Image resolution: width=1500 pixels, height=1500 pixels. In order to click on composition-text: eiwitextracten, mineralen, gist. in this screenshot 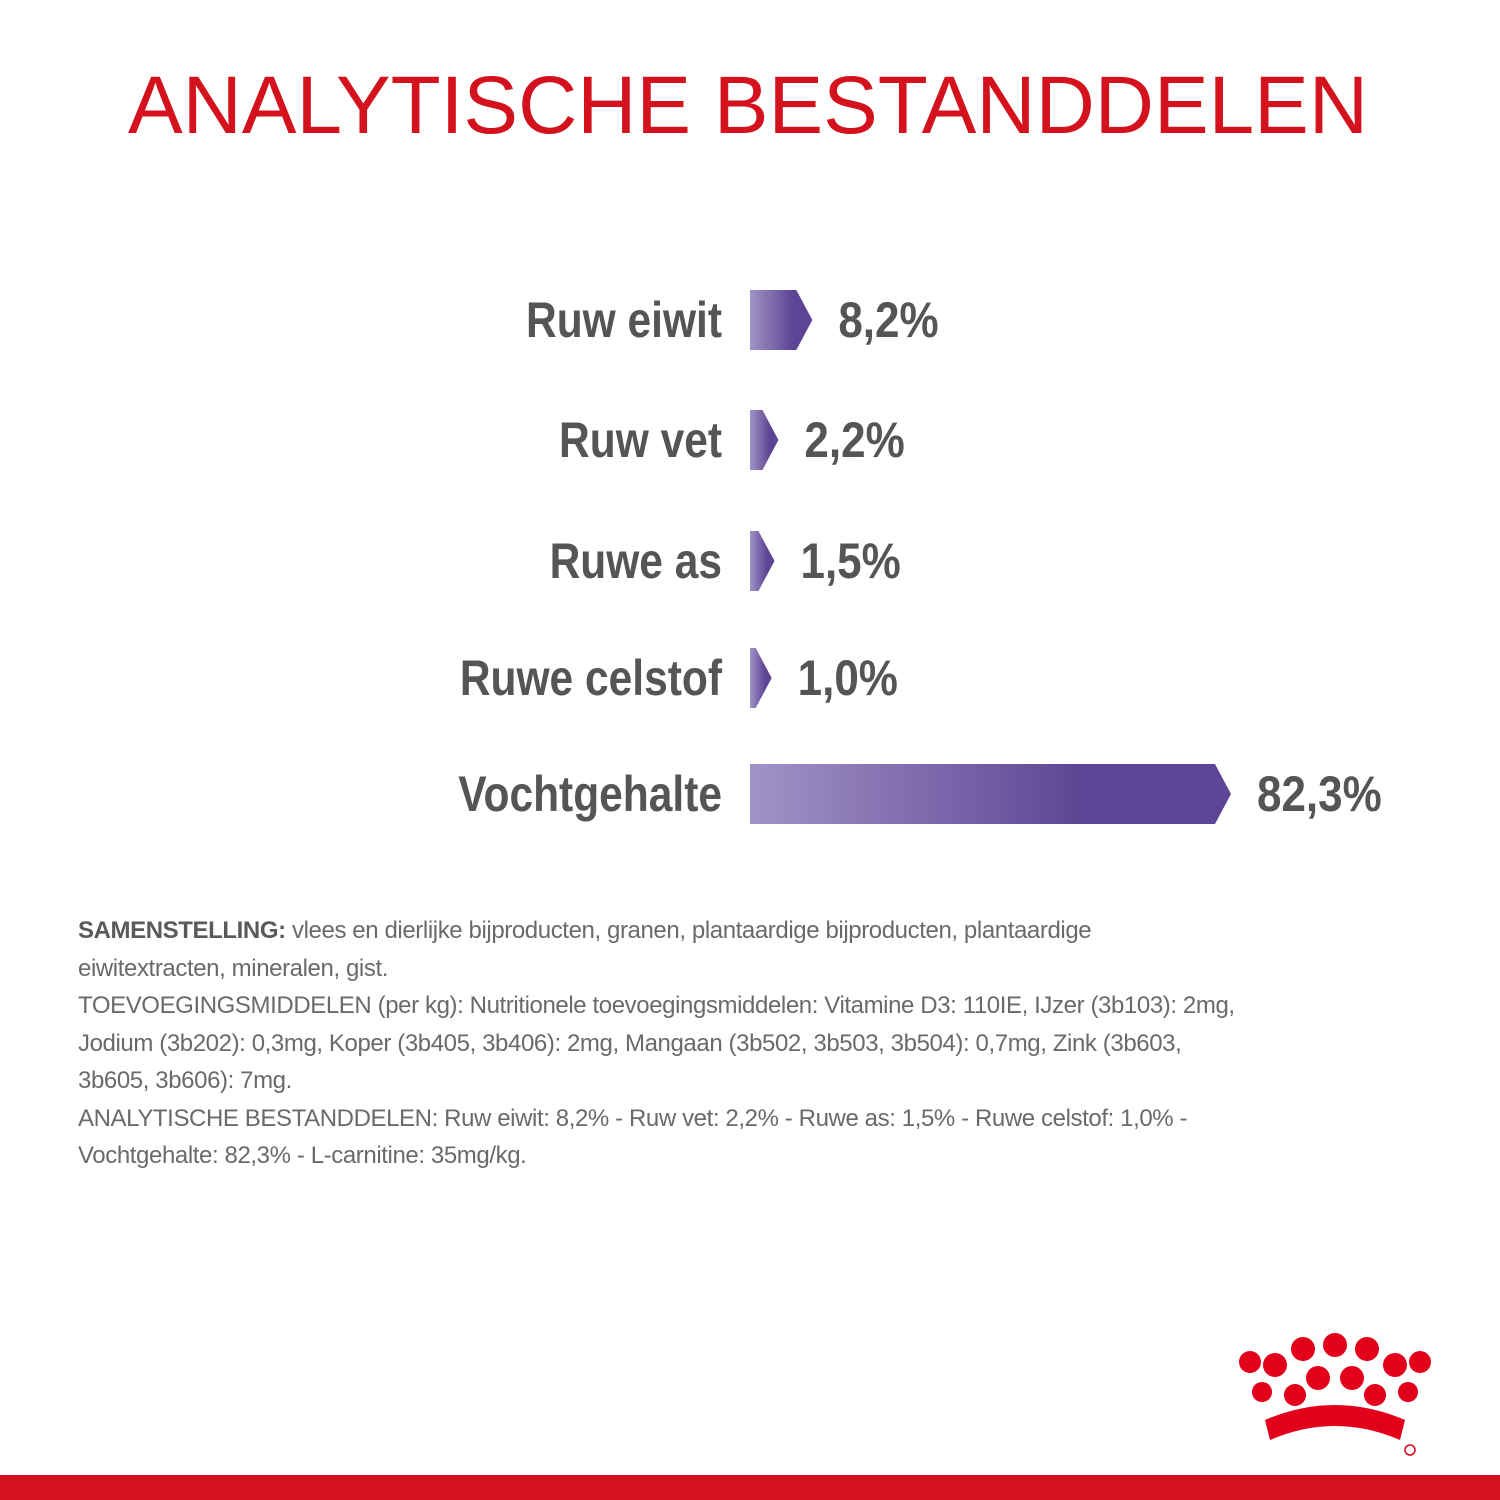, I will do `click(233, 968)`.